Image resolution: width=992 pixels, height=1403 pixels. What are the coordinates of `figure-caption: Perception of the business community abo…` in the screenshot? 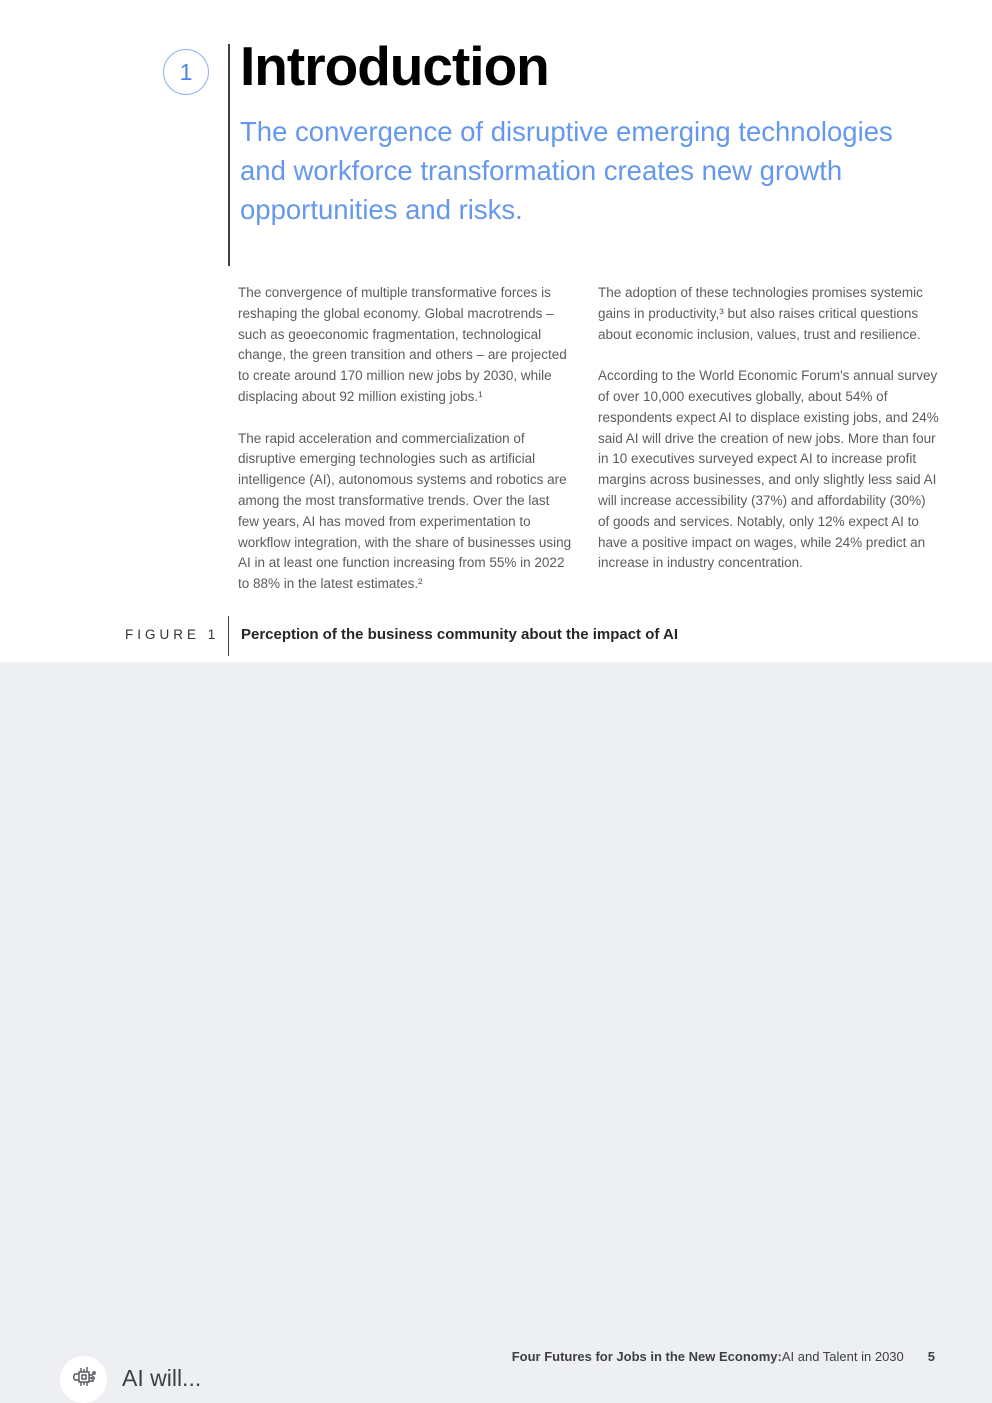 It's located at (459, 634).